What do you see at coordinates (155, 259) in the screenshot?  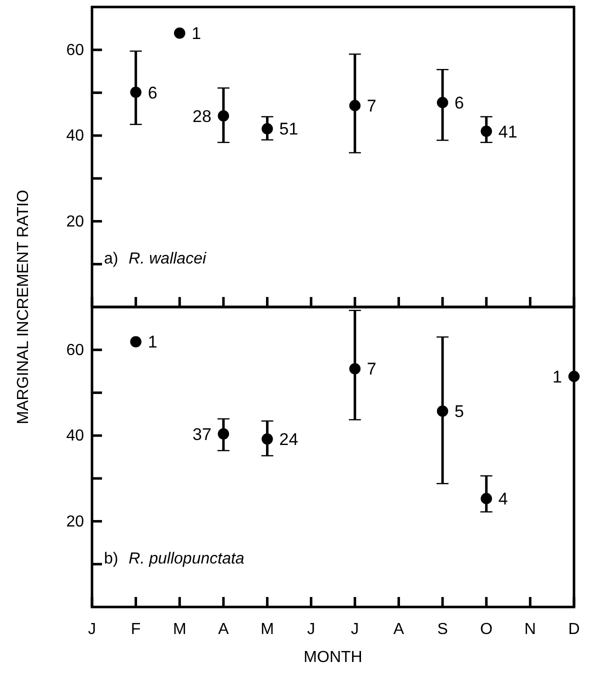 I see `annotation: a) R. wallacei` at bounding box center [155, 259].